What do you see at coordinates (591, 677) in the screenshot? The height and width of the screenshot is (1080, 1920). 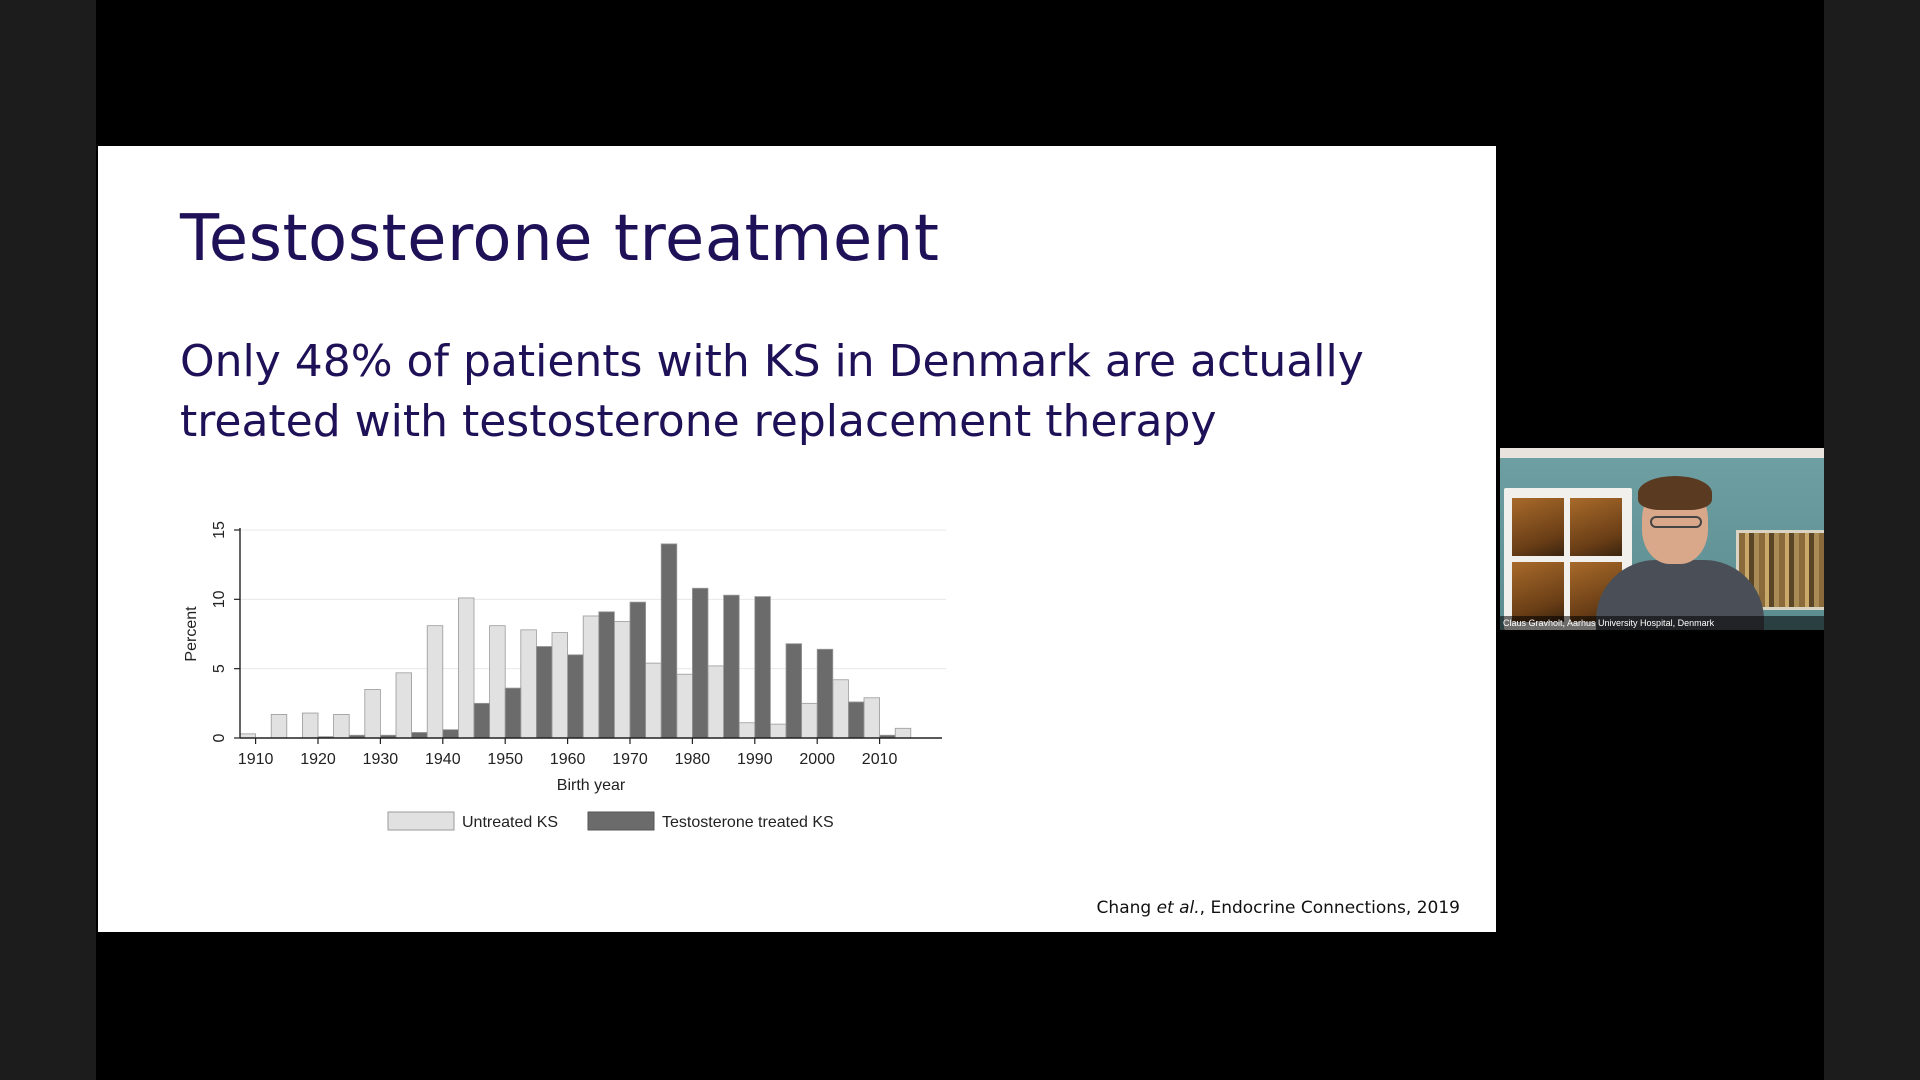 I see `bar-untreated-1965` at bounding box center [591, 677].